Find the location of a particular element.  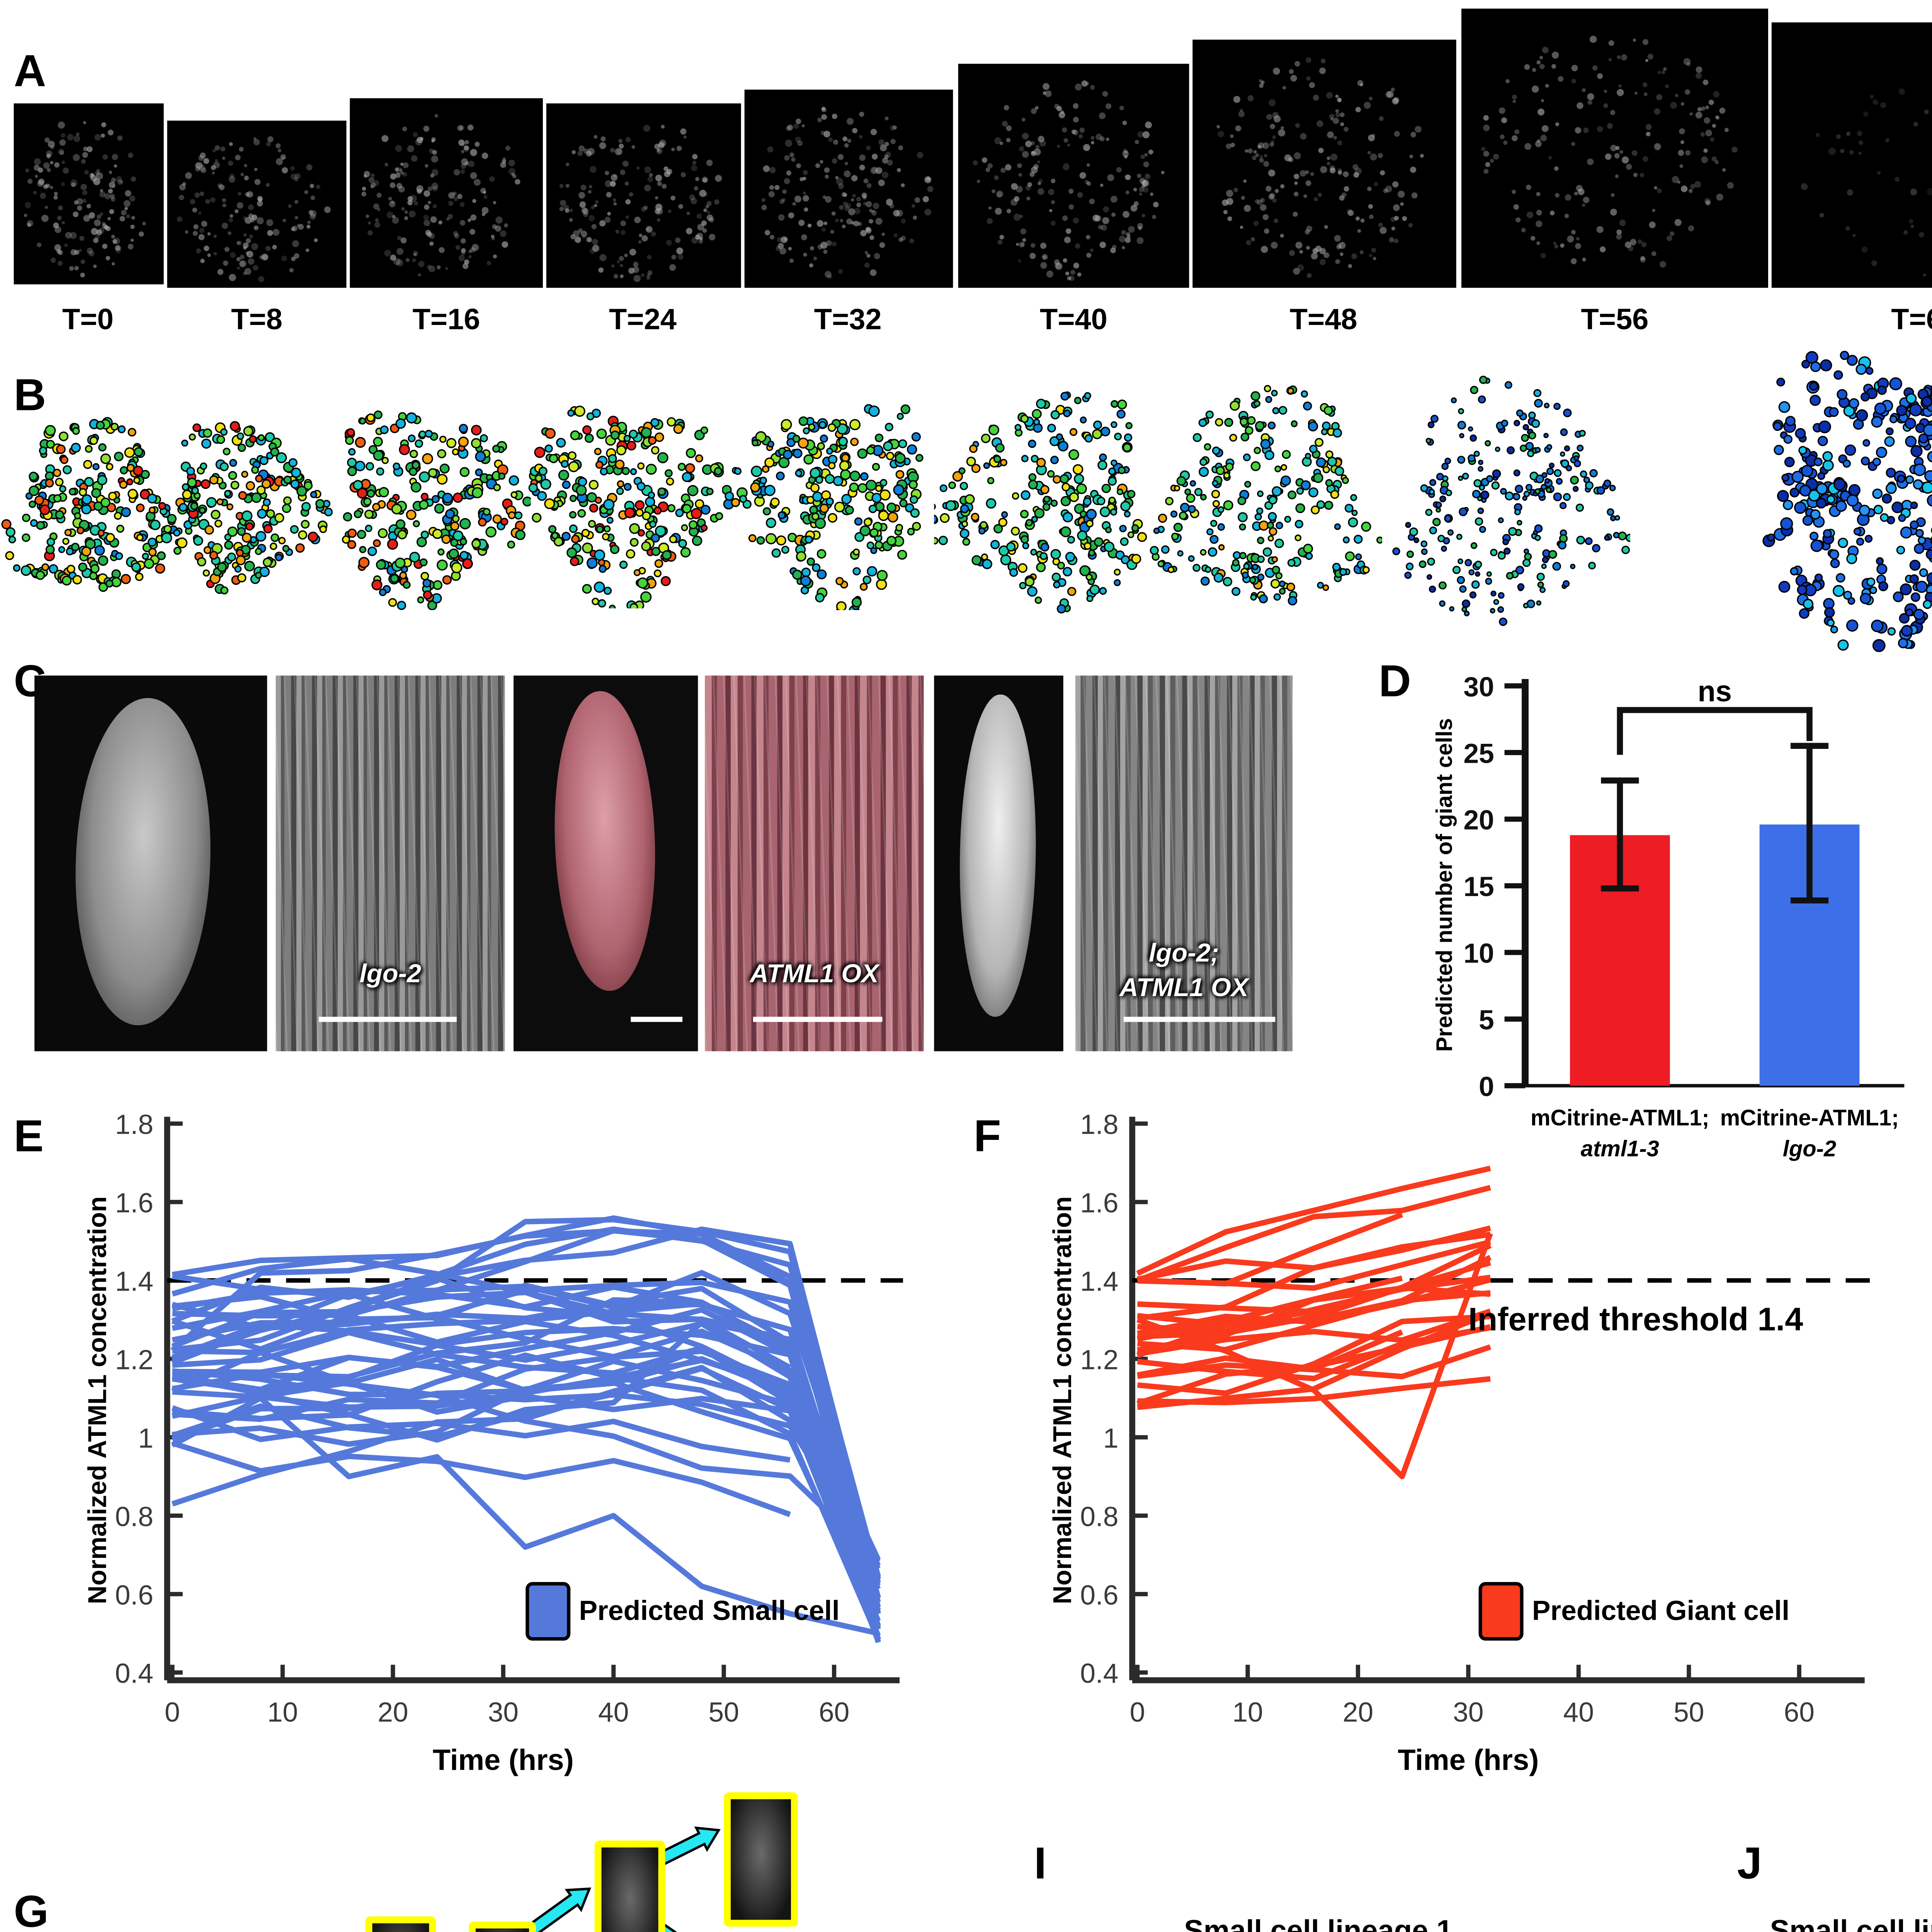

panel-f-label: F is located at coordinates (987, 1136).